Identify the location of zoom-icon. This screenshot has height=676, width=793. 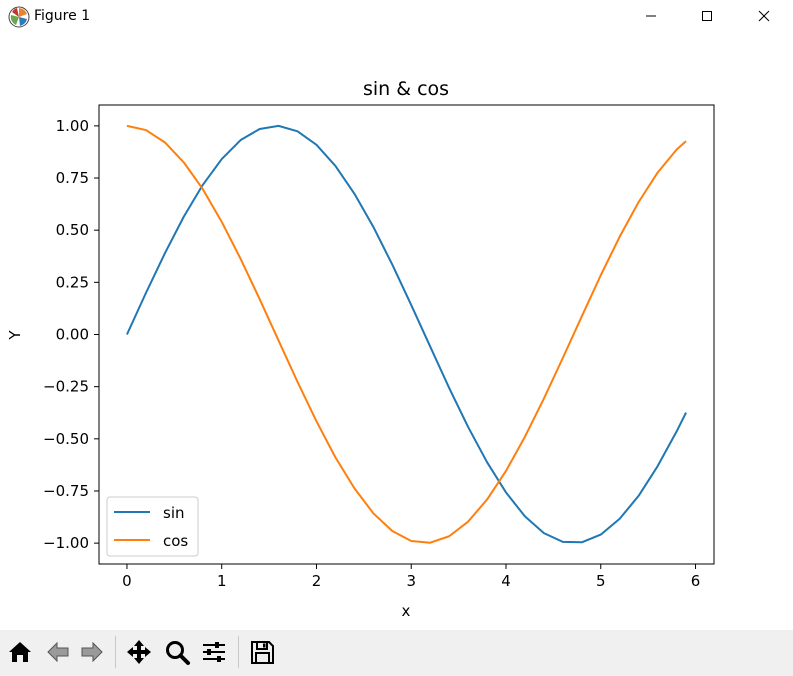
(178, 653).